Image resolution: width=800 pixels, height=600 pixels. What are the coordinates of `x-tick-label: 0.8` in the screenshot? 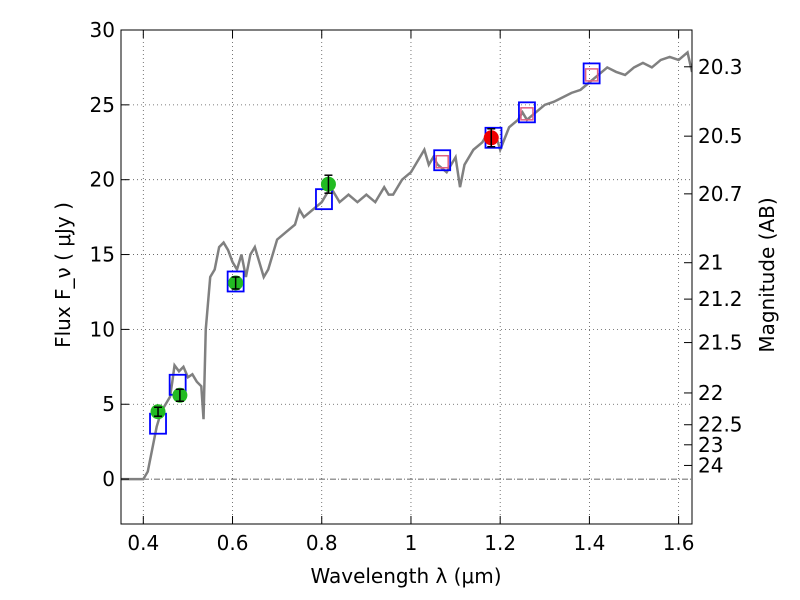 It's located at (322, 543).